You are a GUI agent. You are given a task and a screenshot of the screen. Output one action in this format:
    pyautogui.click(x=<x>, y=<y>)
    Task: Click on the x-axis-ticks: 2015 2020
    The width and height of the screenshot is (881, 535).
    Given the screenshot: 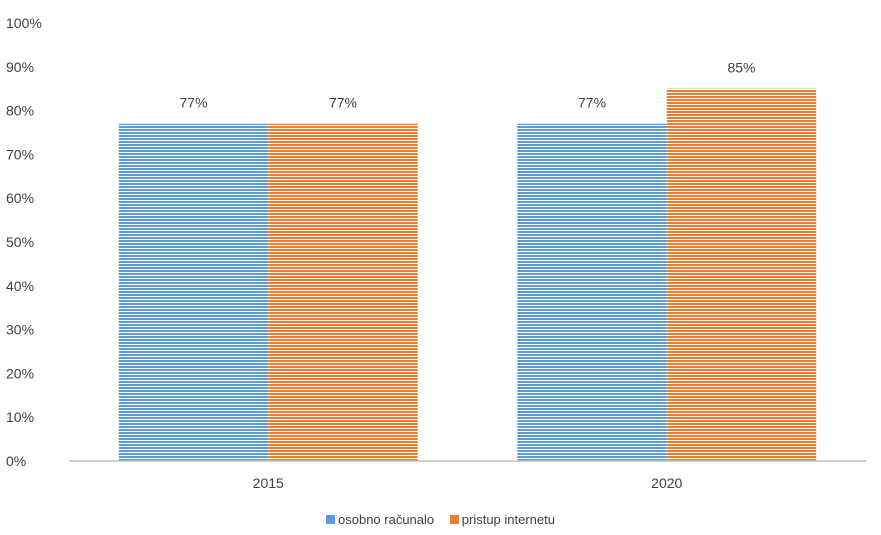 What is the action you would take?
    pyautogui.click(x=468, y=483)
    